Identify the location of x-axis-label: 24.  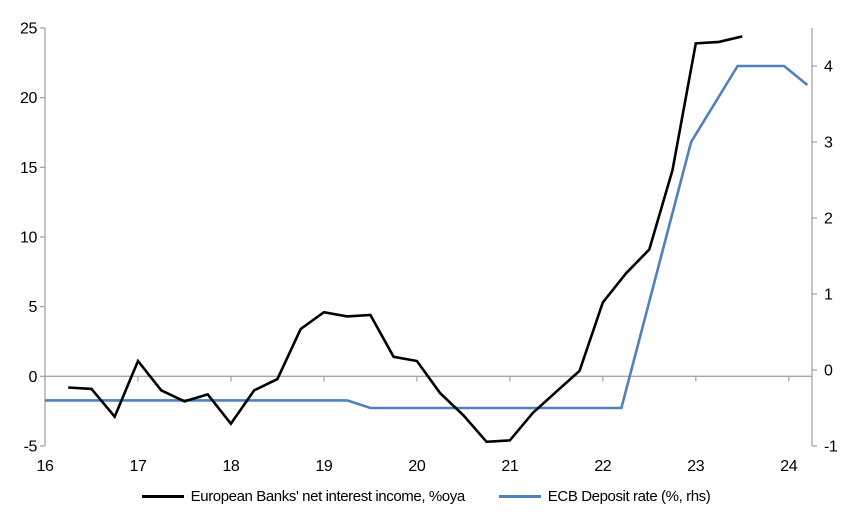
(788, 466).